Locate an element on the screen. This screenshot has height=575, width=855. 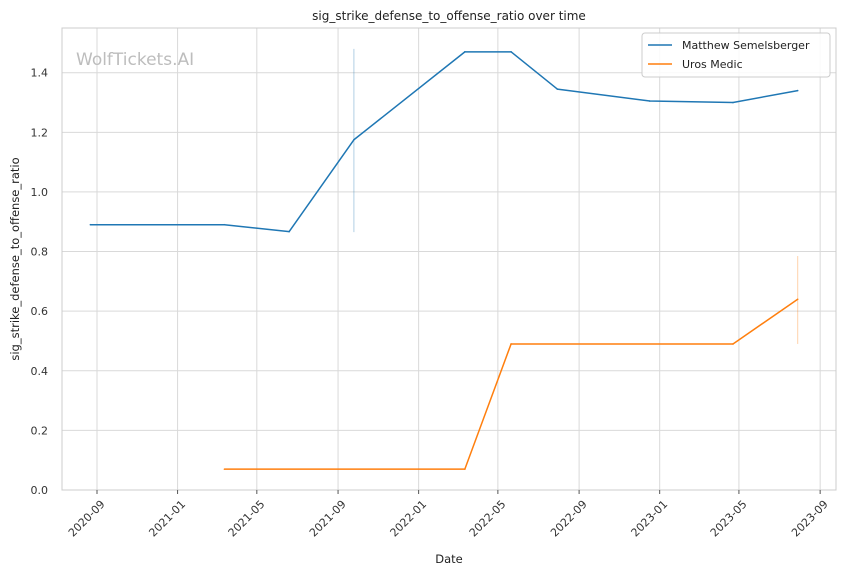
x-tick-label: 2023-01 is located at coordinates (650, 519).